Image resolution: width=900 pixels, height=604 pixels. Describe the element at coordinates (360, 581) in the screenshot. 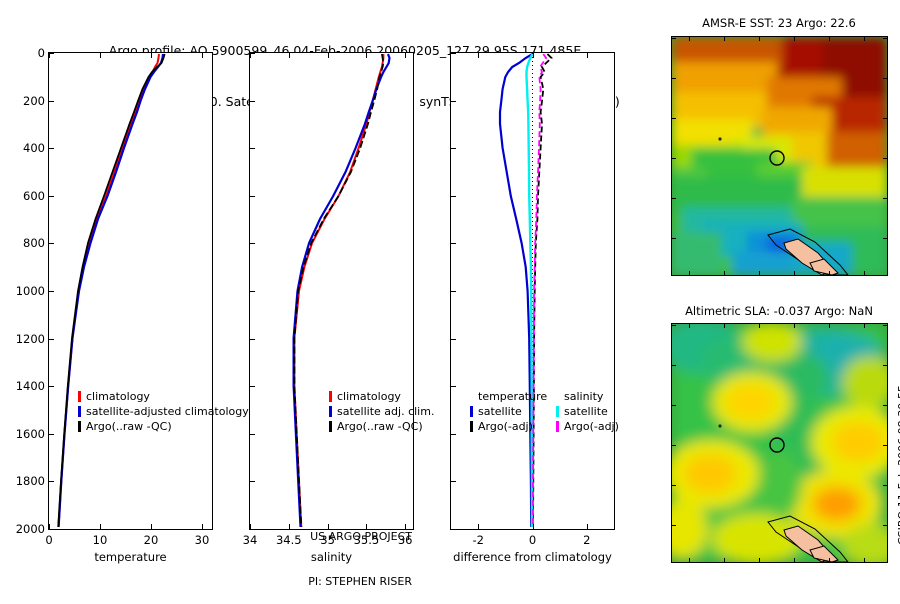

I see `project-credit-line2: PI: STEPHEN RISER` at that location.